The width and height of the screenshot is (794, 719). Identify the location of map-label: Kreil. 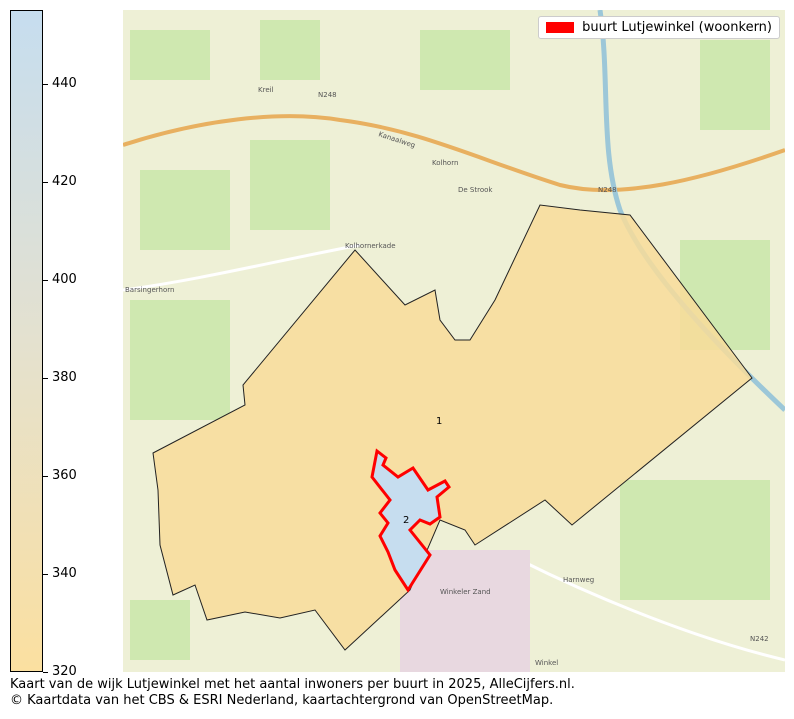
(266, 90).